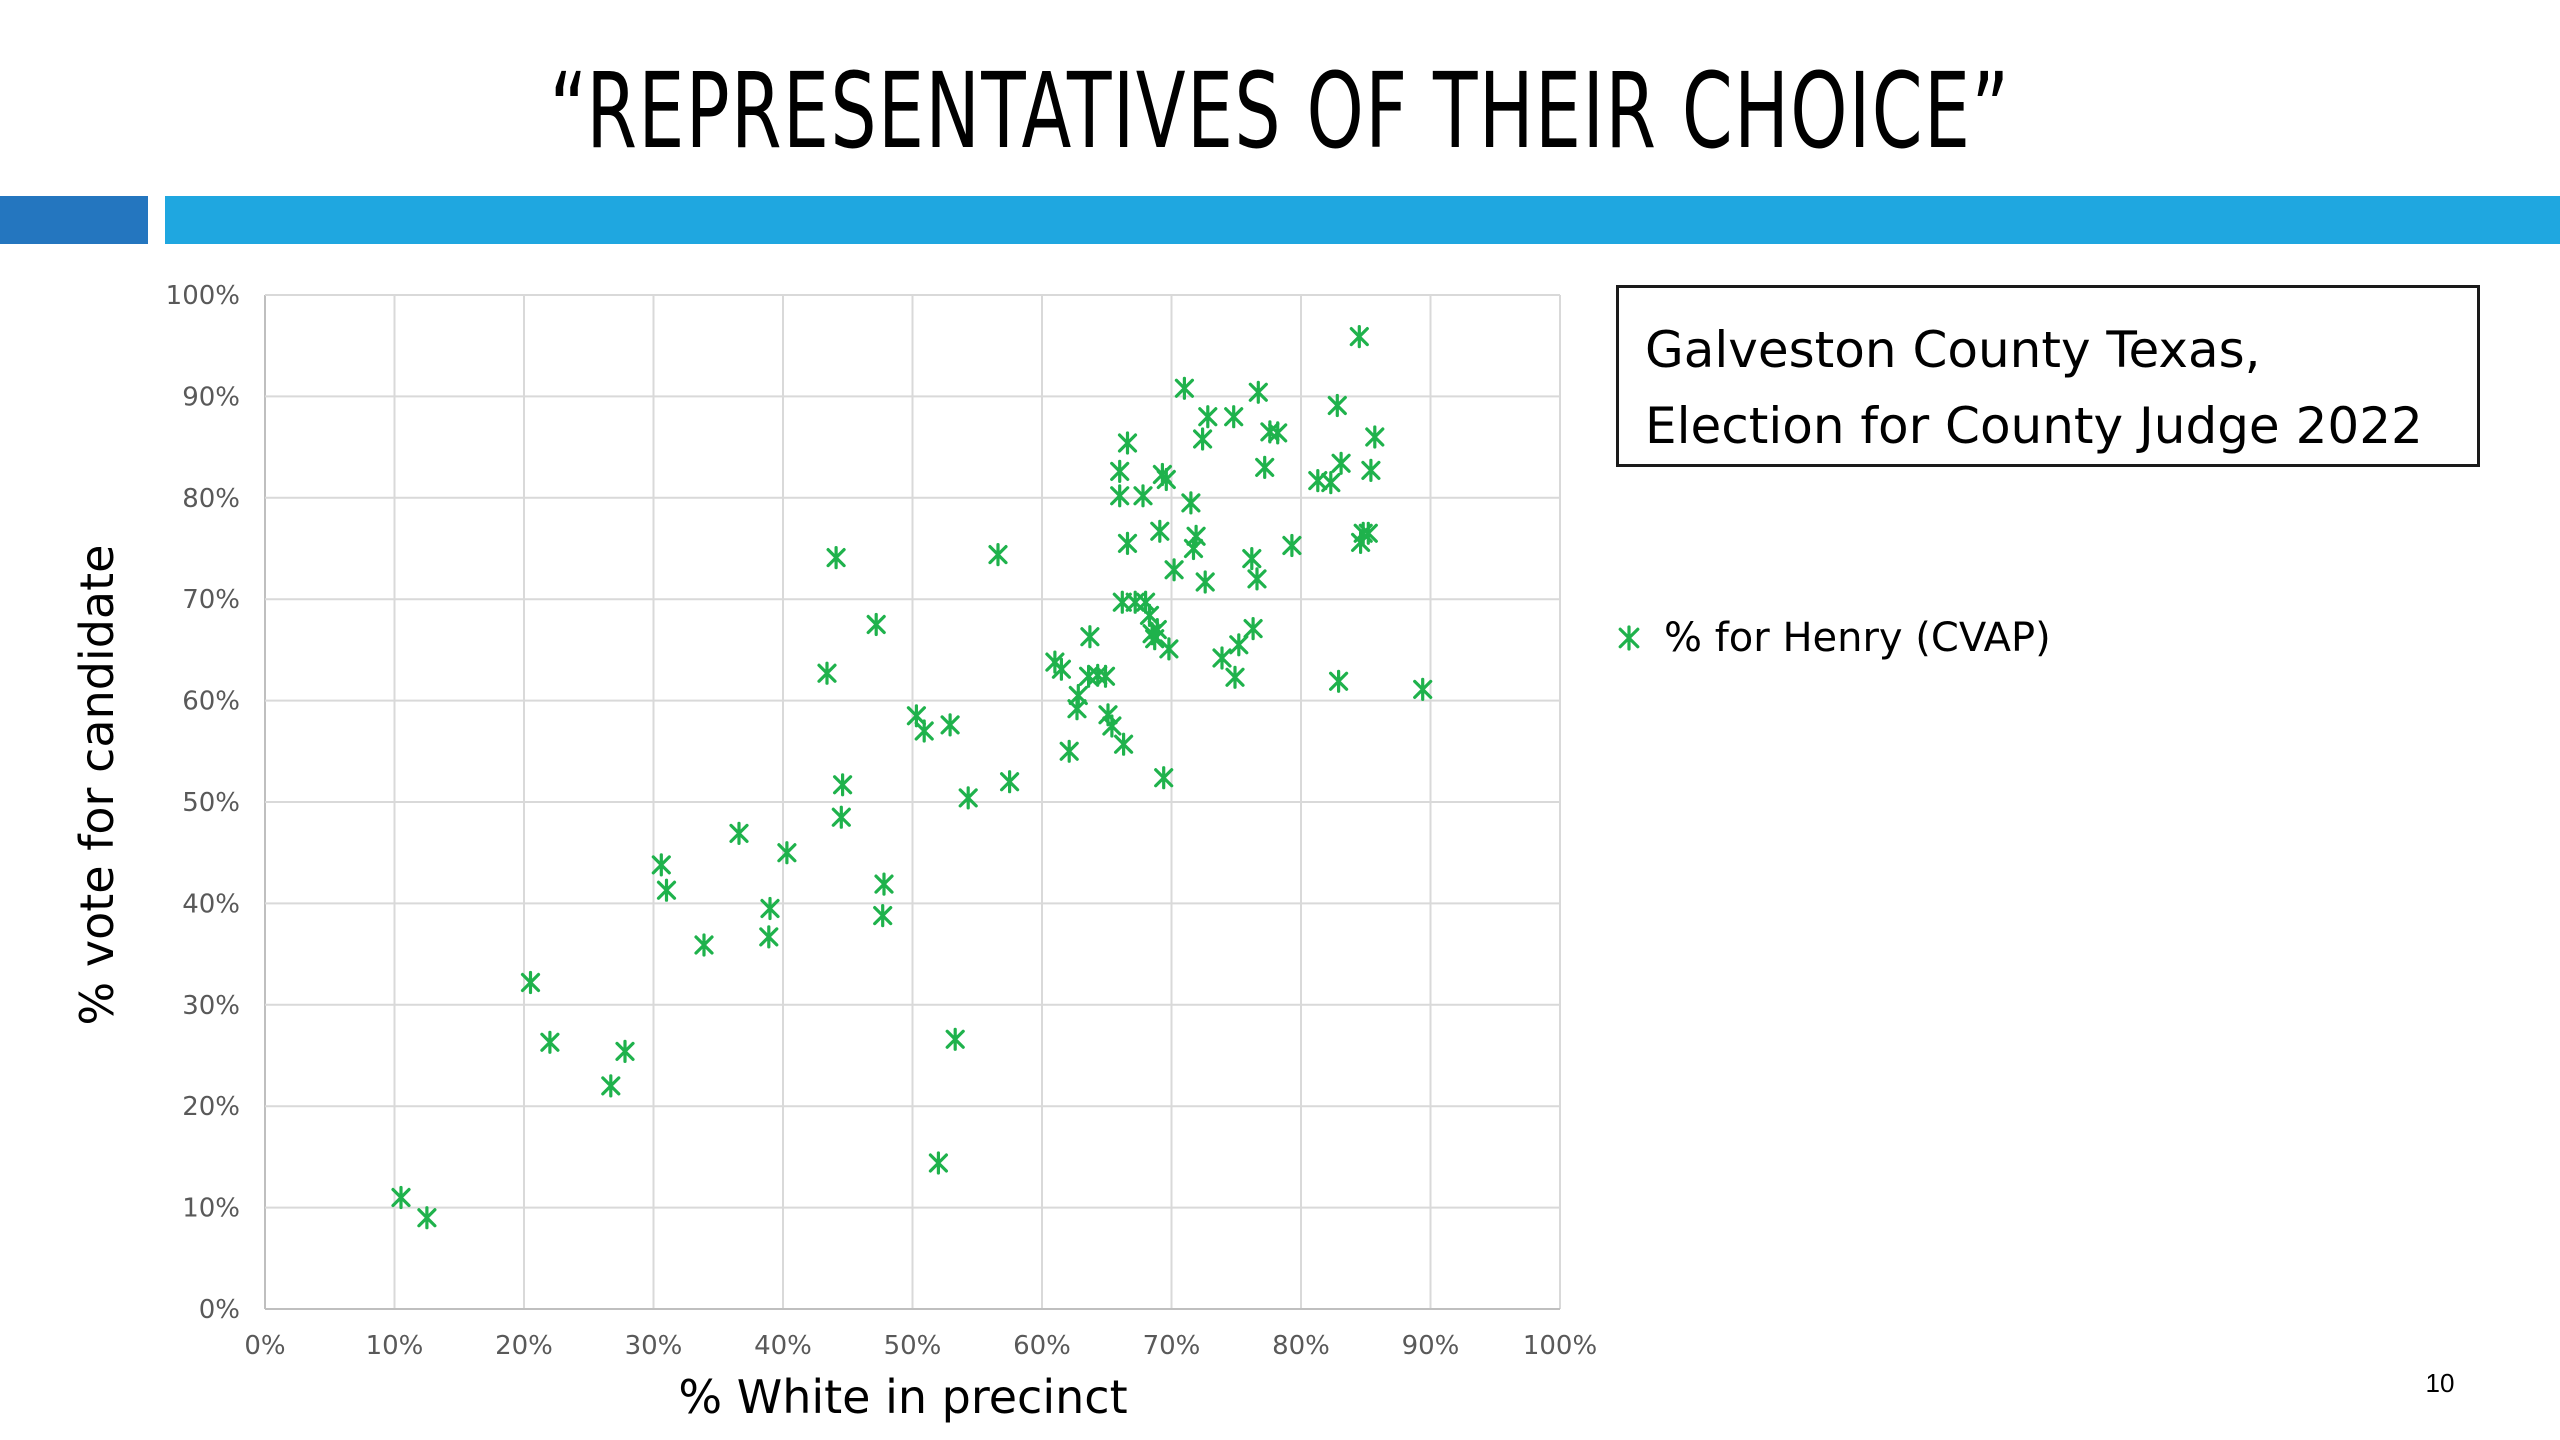 Image resolution: width=2560 pixels, height=1440 pixels. I want to click on y-tick-label: 100%, so click(203, 296).